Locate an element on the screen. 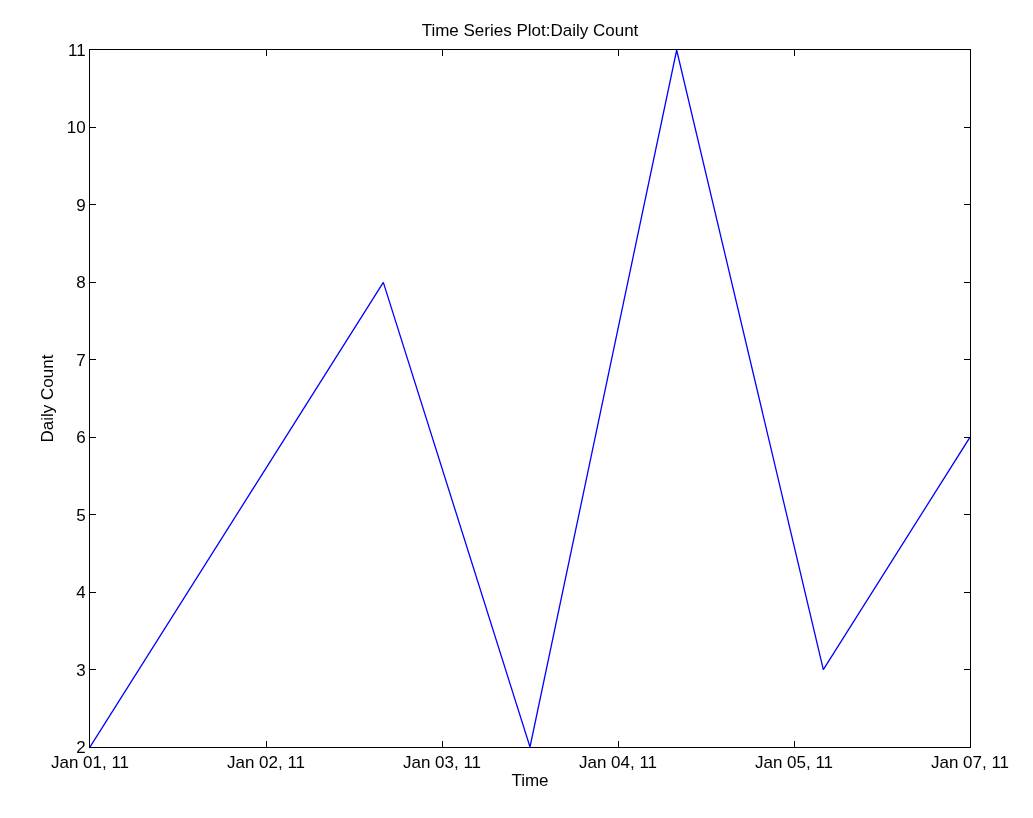  y-tick-label: 6 is located at coordinates (81, 438).